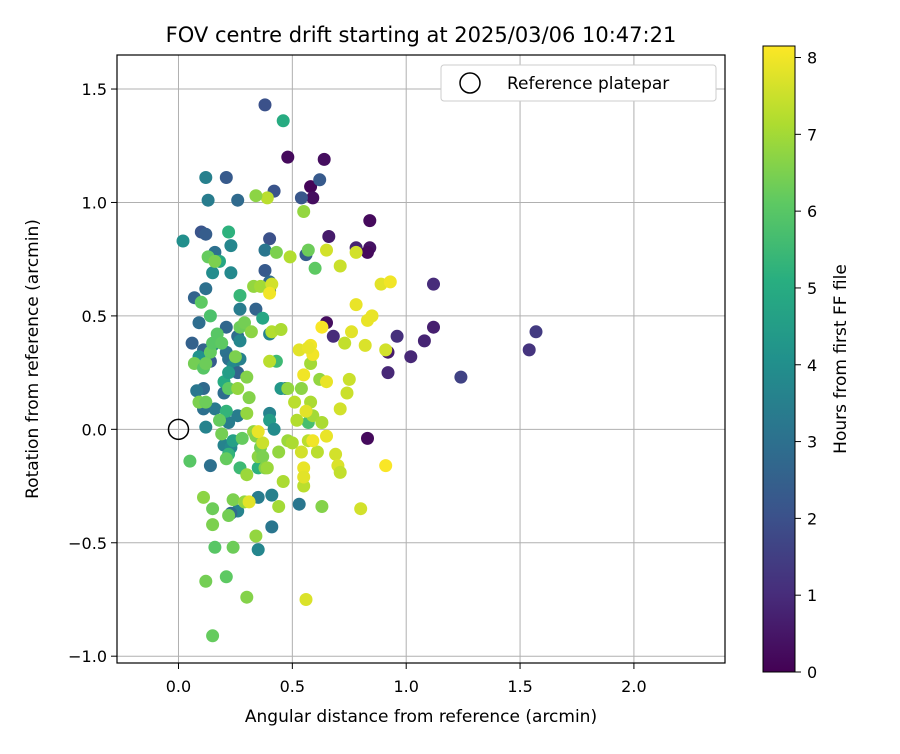  I want to click on x-tick-label: 1.0, so click(405, 686).